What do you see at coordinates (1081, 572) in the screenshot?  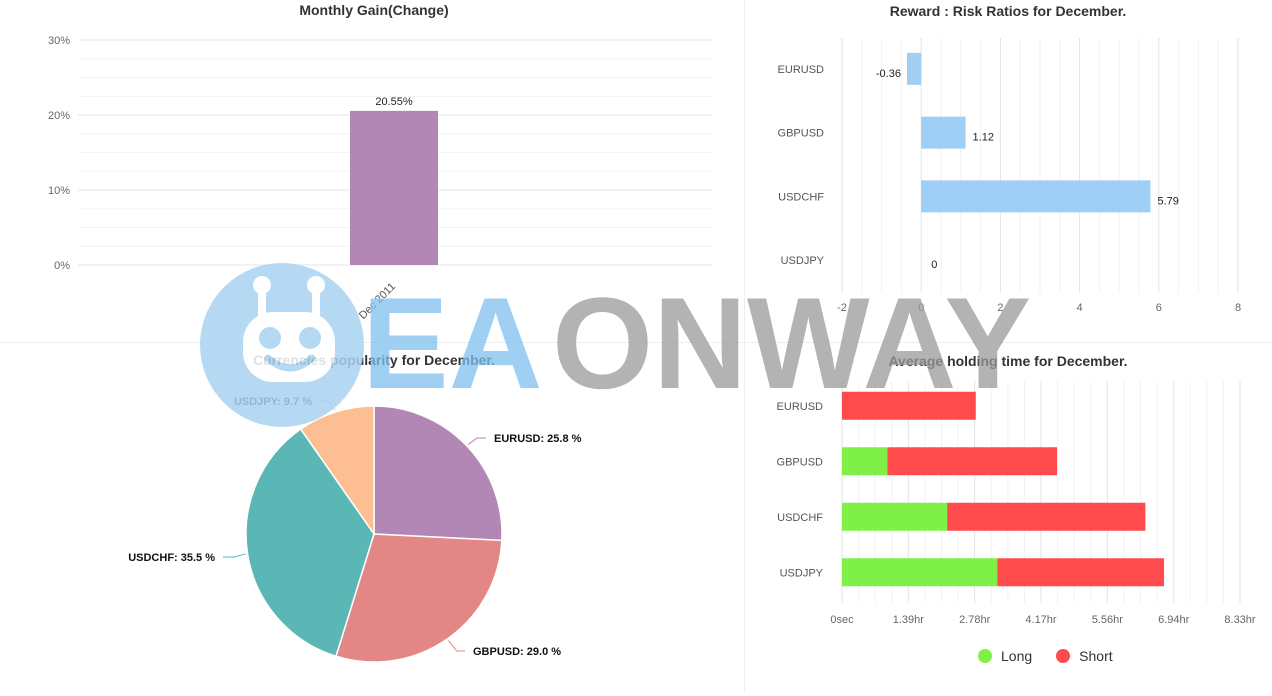 I see `bar-usdjpy-short` at bounding box center [1081, 572].